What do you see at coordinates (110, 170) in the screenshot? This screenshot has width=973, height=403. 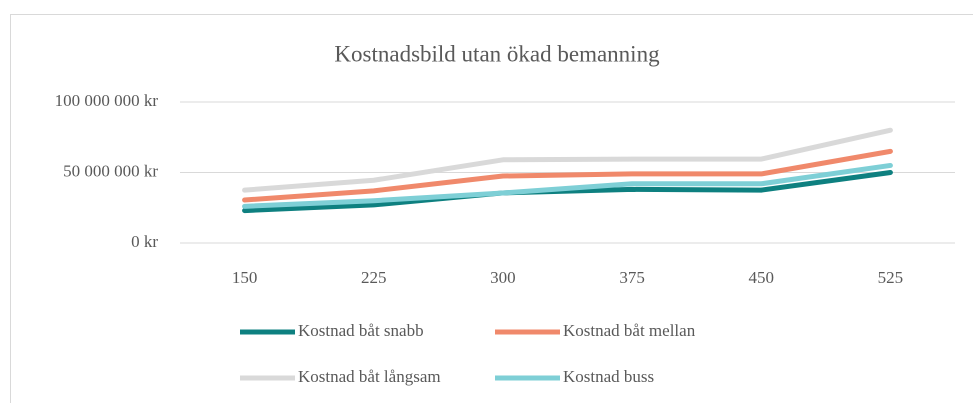 I see `y-tick-label: 50 000 000 kr` at bounding box center [110, 170].